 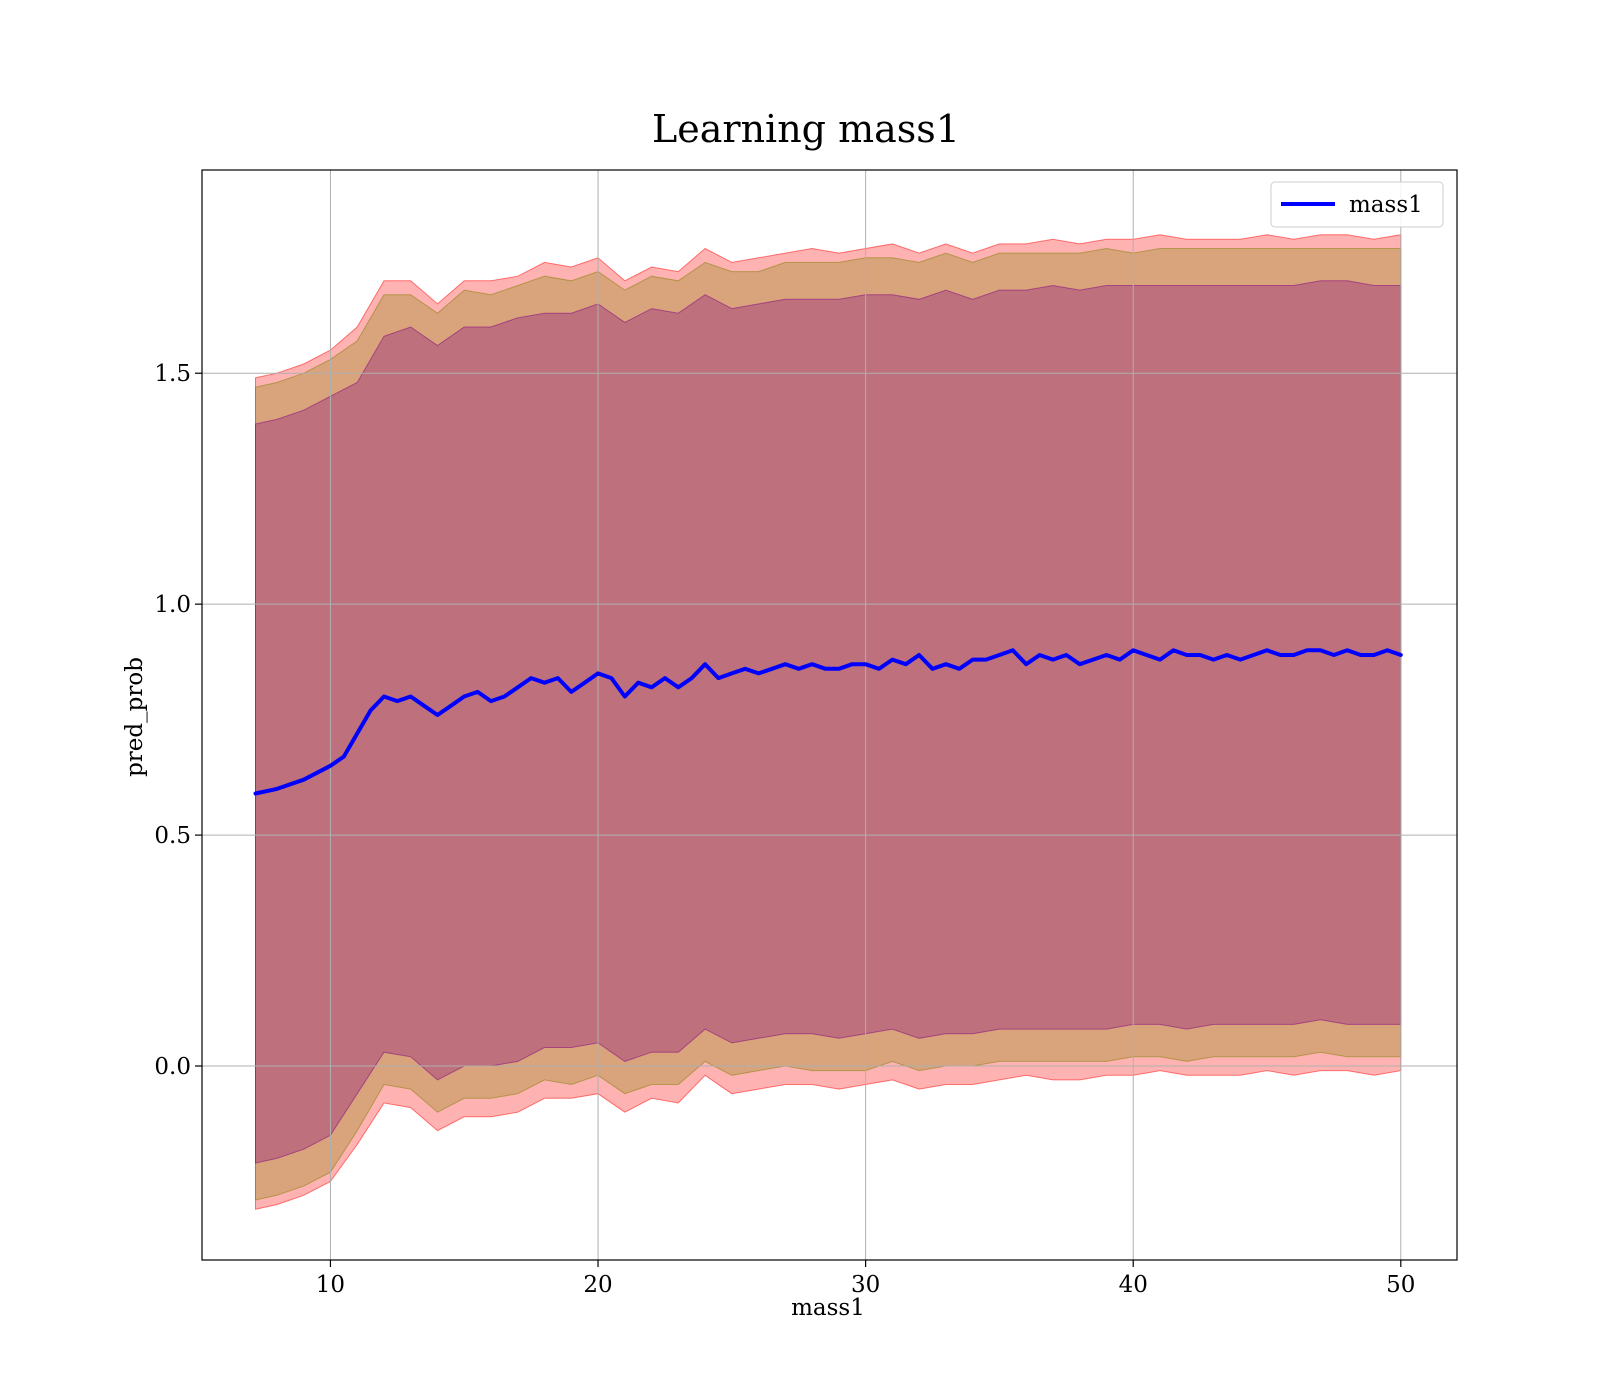 I want to click on legend: mass1, so click(x=1357, y=204).